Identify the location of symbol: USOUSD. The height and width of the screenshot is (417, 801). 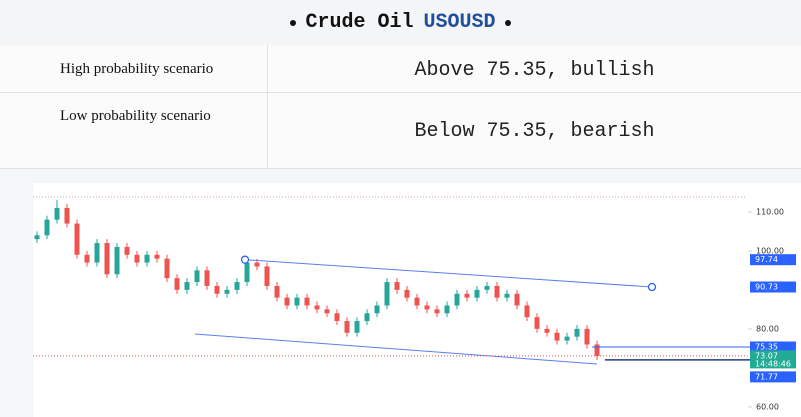
(459, 22).